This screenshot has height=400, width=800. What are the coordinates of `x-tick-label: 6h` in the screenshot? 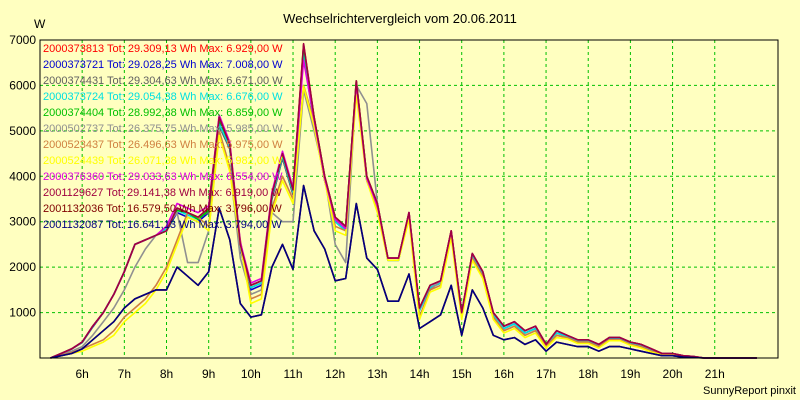 It's located at (81, 374).